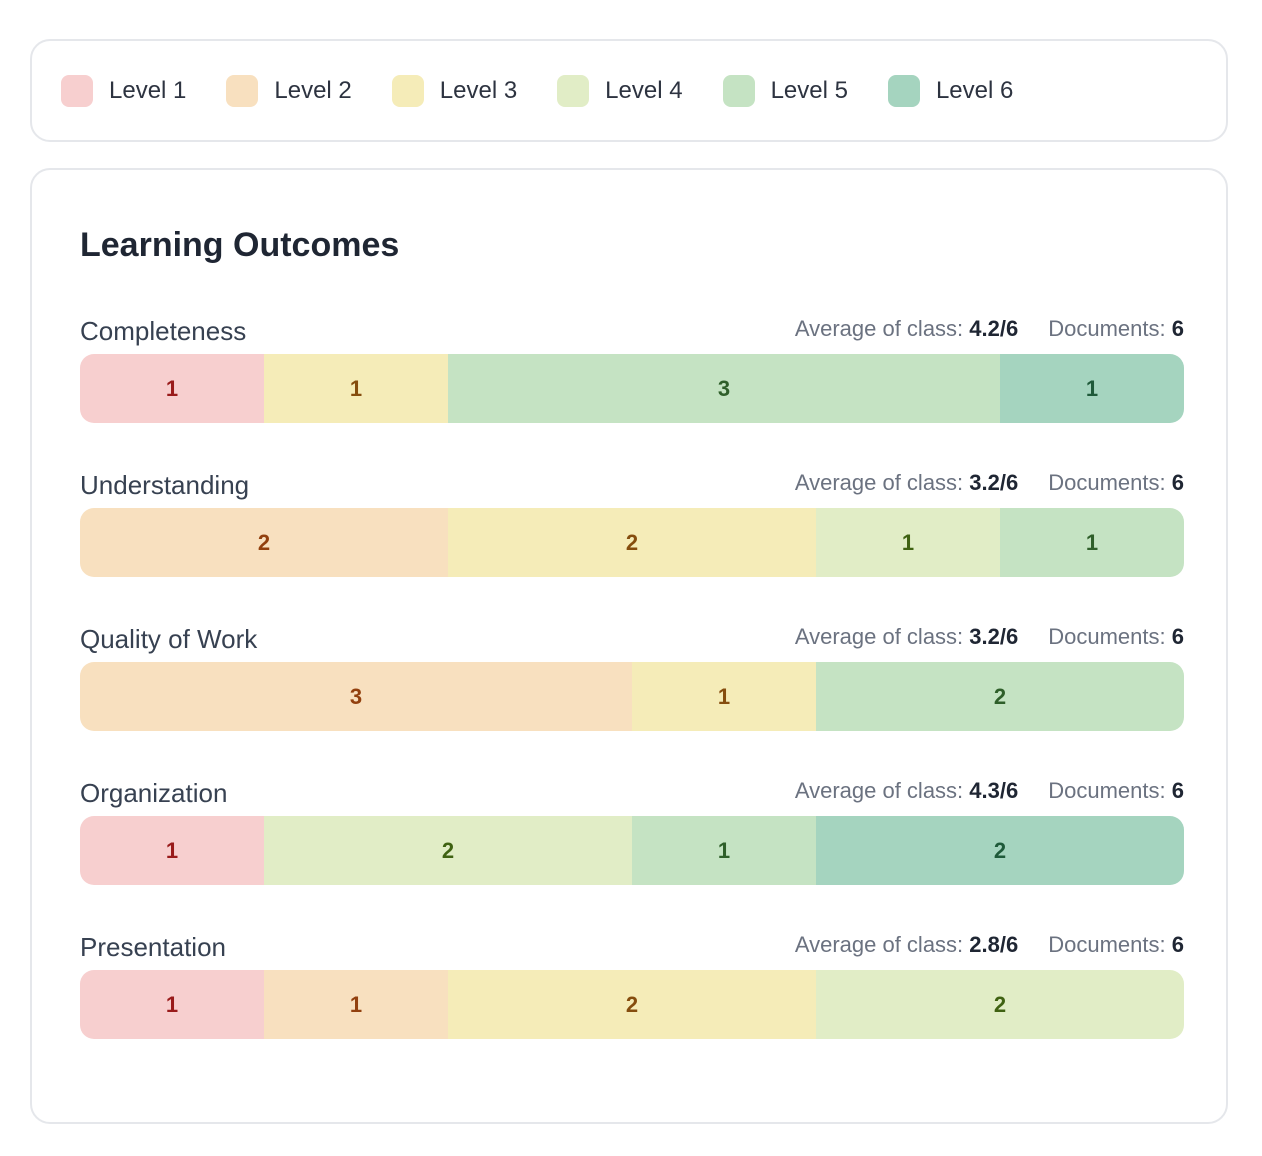 This screenshot has width=1262, height=1156. I want to click on legend-label: Level 2, so click(313, 90).